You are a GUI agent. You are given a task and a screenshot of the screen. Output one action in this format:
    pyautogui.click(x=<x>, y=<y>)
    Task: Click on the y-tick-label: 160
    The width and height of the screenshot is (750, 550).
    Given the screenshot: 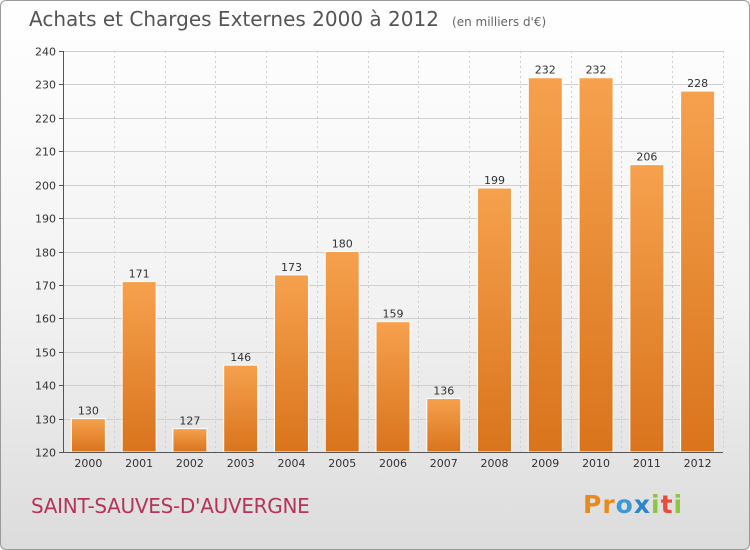 What is the action you would take?
    pyautogui.click(x=45, y=319)
    